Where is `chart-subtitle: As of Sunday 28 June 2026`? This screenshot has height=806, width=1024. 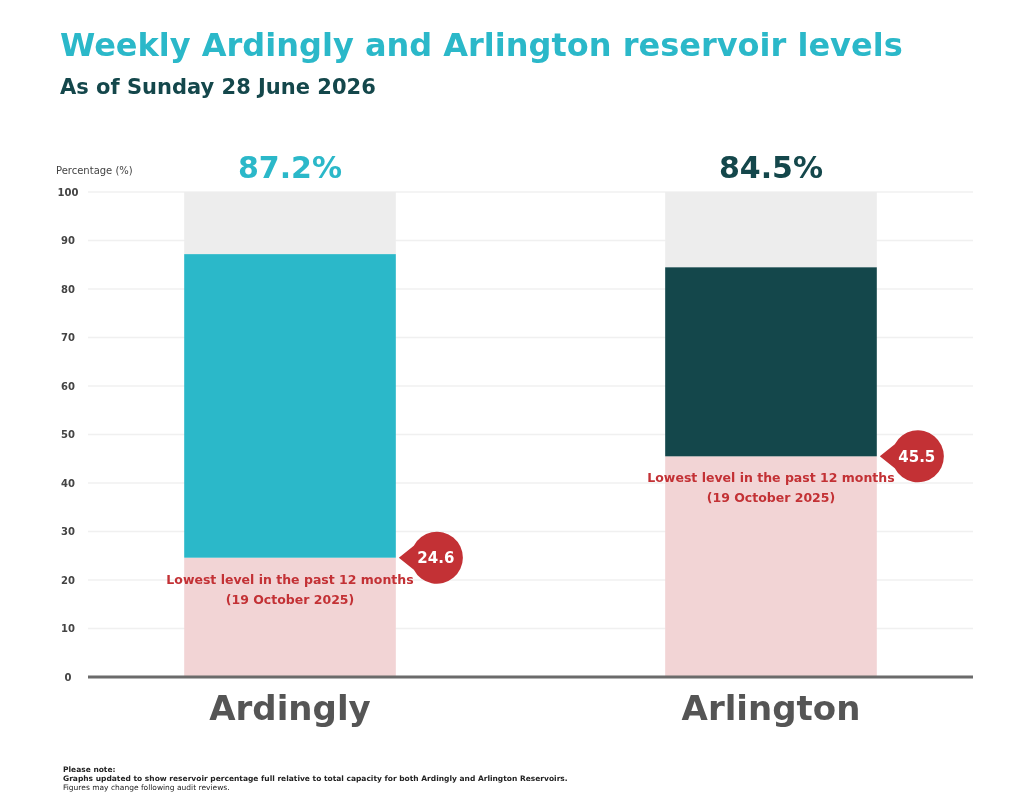 chart-subtitle: As of Sunday 28 June 2026 is located at coordinates (218, 87).